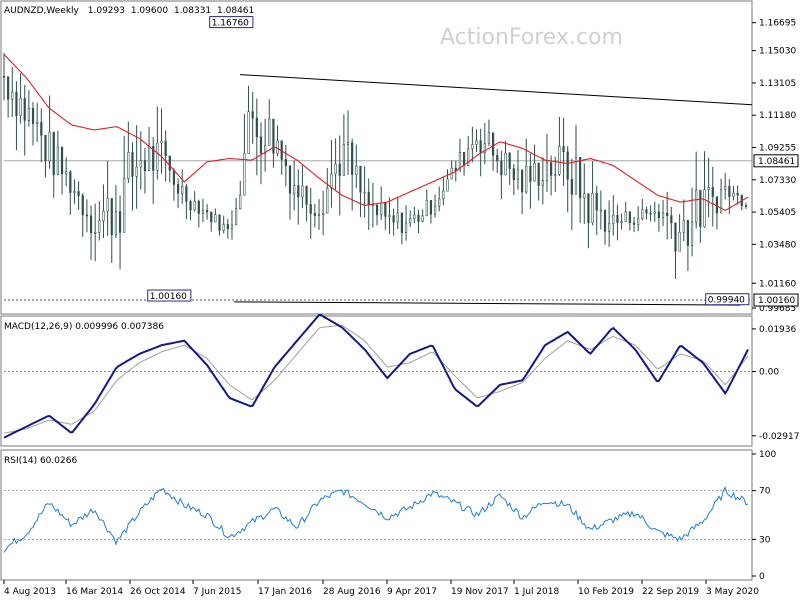 This screenshot has height=600, width=800. I want to click on price-ytick-label: 1.15030, so click(777, 52).